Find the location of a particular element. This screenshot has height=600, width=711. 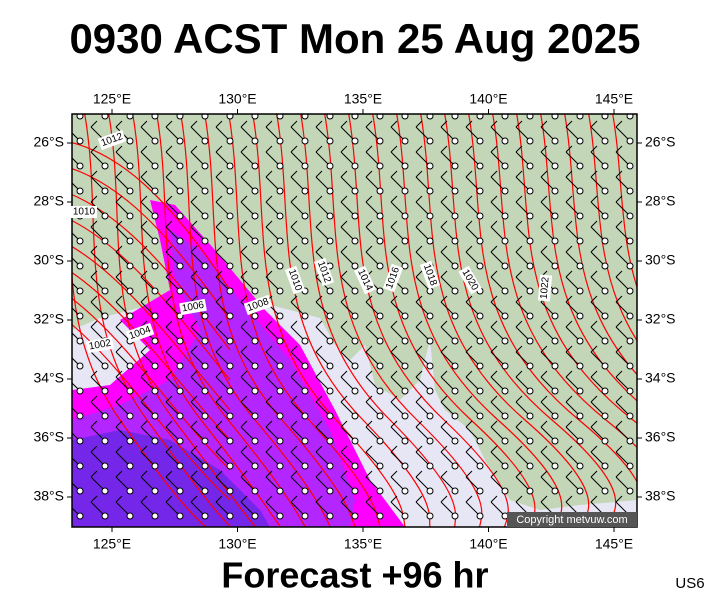

lat-label: 30°S is located at coordinates (48, 260).